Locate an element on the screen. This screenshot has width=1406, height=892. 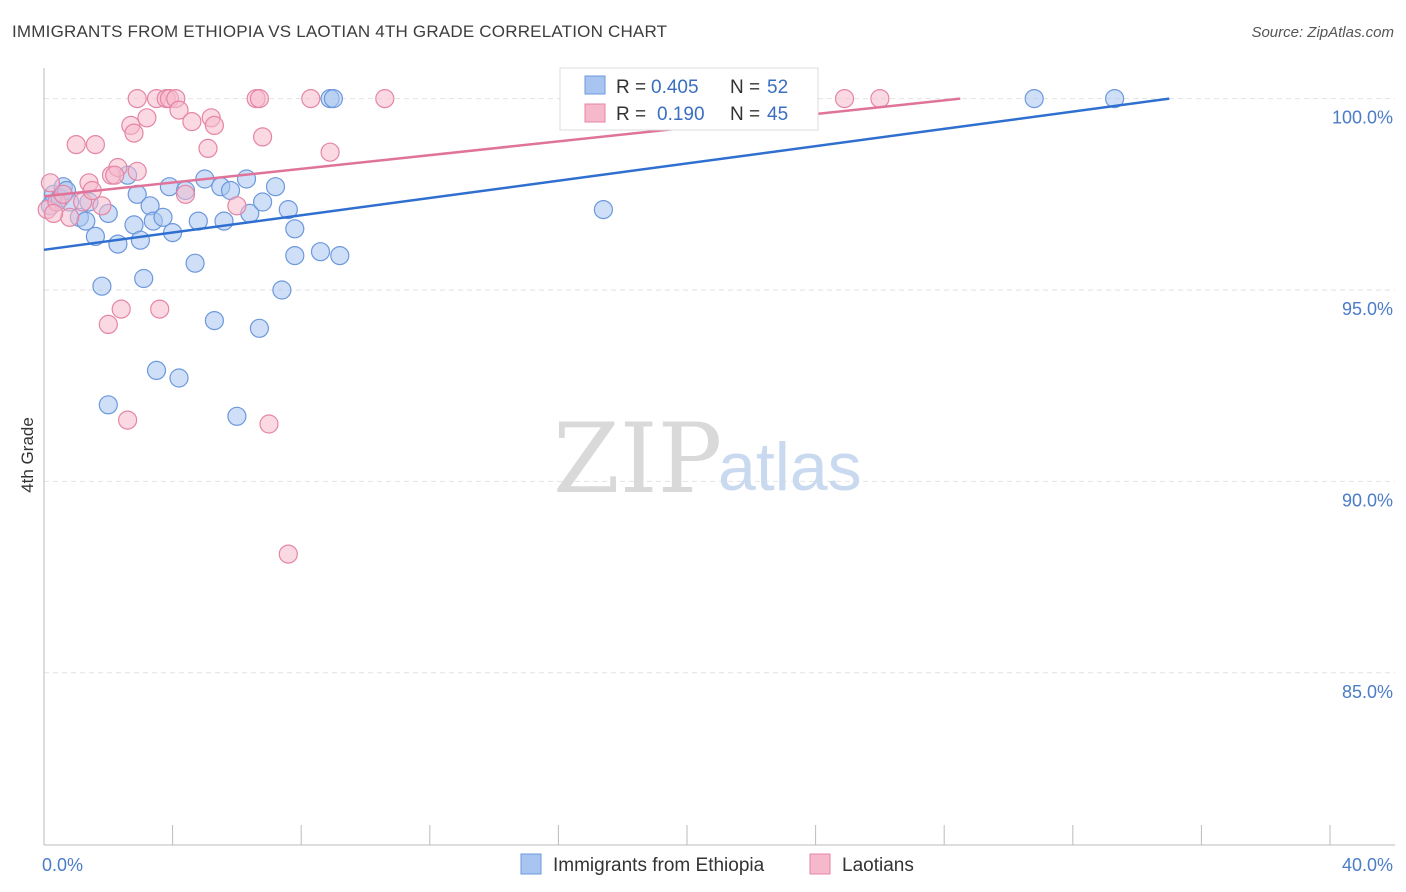
legend-swatch-laotians is located at coordinates (595, 113).